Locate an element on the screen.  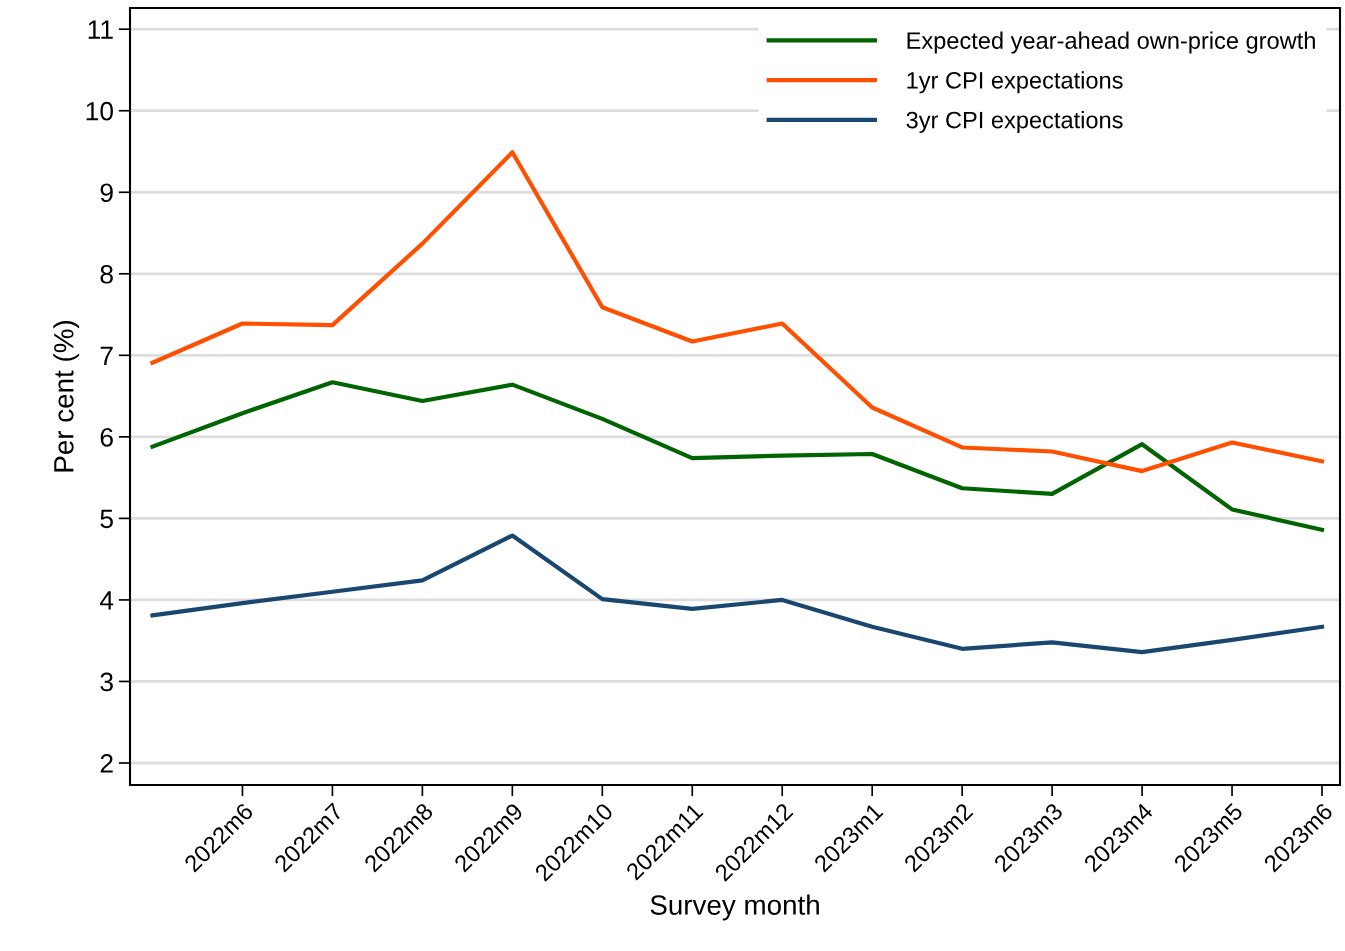
y-tick-label: 3 is located at coordinates (106, 682).